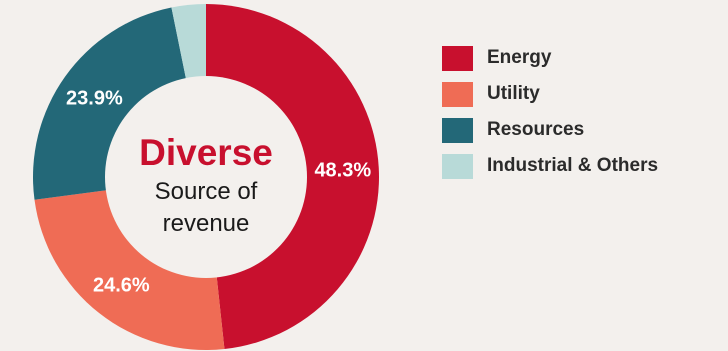 The width and height of the screenshot is (728, 351). I want to click on legend-item-industrial-others: Industrial & Others, so click(550, 166).